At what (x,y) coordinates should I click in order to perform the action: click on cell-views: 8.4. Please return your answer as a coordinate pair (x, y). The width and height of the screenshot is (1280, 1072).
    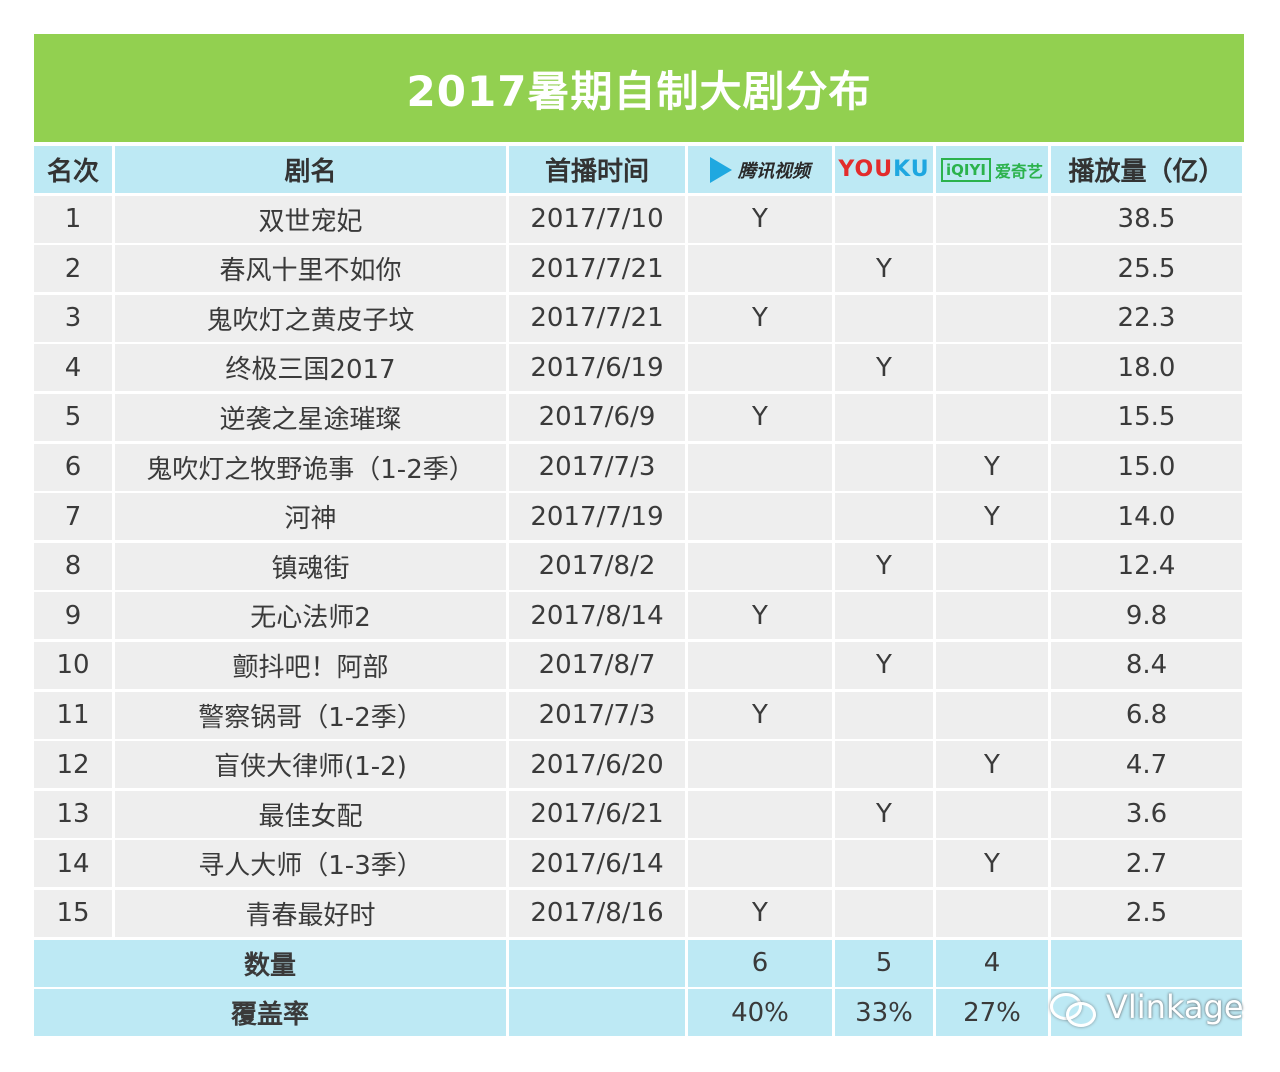
    Looking at the image, I should click on (1146, 665).